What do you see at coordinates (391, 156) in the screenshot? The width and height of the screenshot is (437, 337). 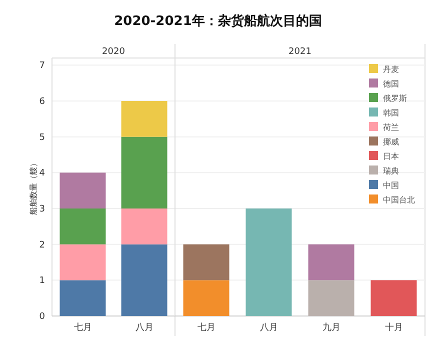 I see `legend-label: 日本` at bounding box center [391, 156].